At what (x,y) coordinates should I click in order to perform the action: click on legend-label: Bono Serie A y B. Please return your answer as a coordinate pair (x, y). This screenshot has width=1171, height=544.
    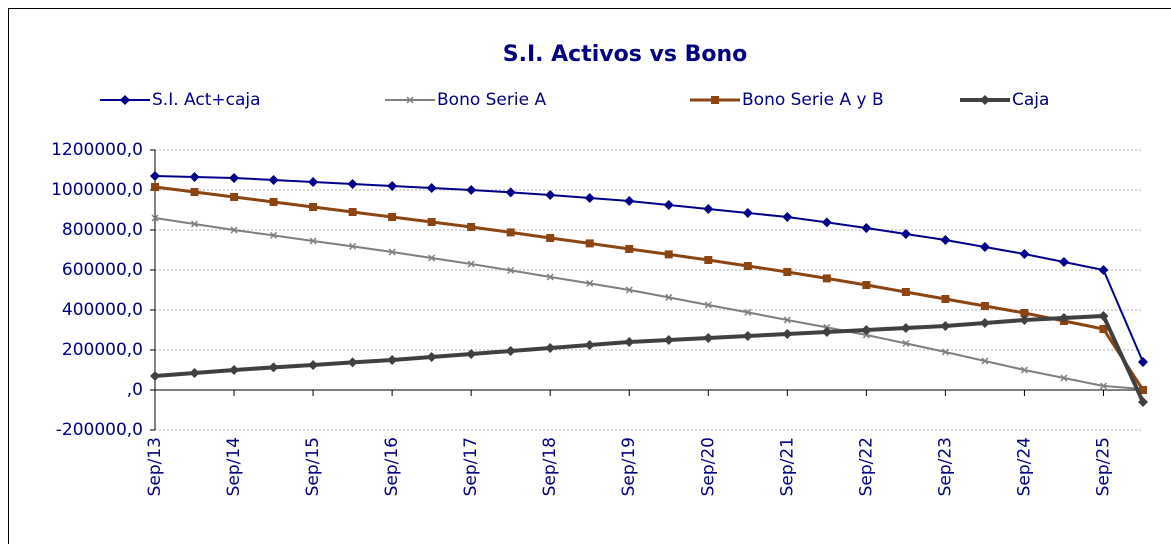
    Looking at the image, I should click on (813, 100).